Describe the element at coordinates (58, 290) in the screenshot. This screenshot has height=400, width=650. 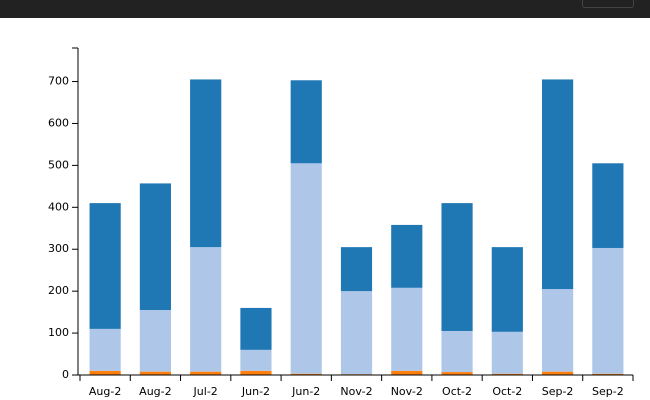
I see `y-tick-label: 200` at that location.